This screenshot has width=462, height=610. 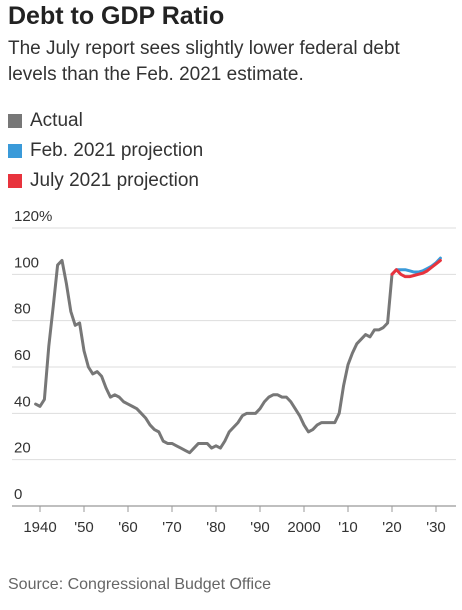 What do you see at coordinates (56, 120) in the screenshot?
I see `legend-label-actual: Actual` at bounding box center [56, 120].